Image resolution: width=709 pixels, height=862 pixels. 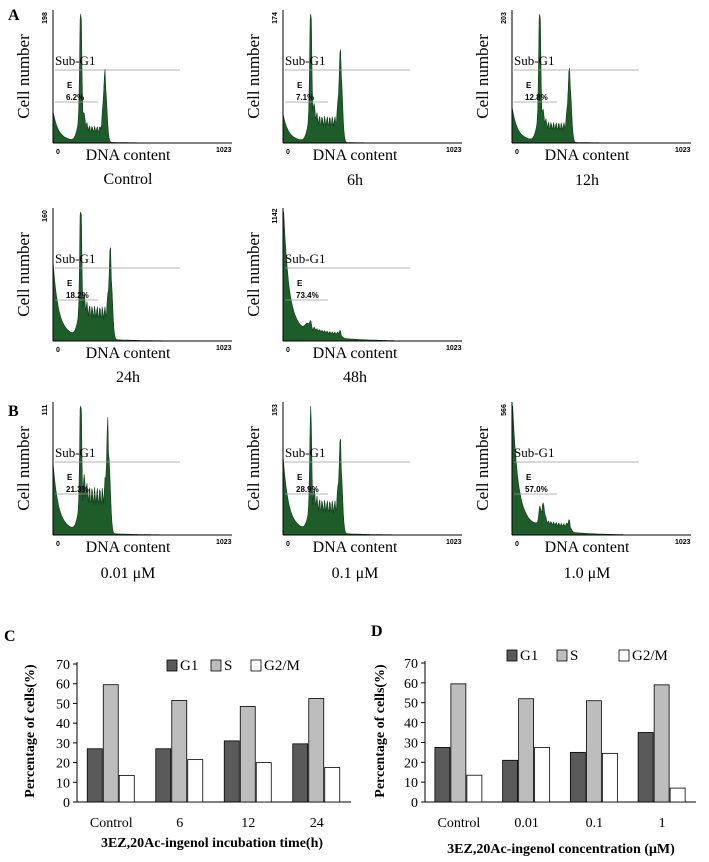 I want to click on x-category-label: 12, so click(x=248, y=823).